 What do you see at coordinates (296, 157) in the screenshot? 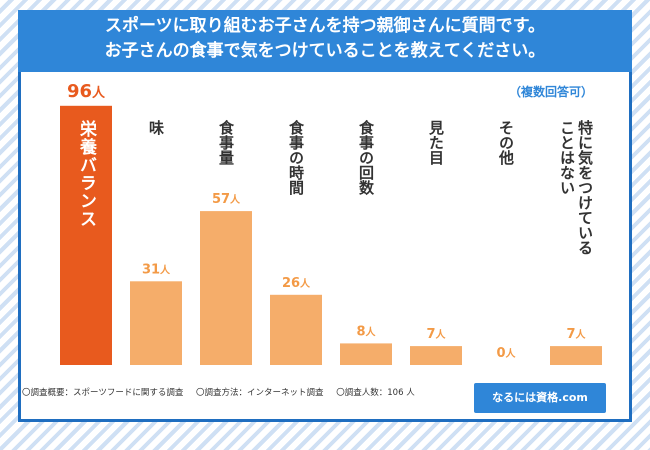
I see `category-label-3: 食事の時間` at bounding box center [296, 157].